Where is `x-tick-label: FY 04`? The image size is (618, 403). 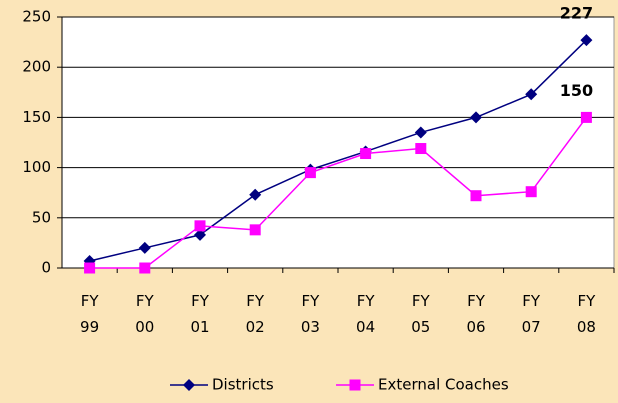 x-tick-label: FY 04 is located at coordinates (366, 314).